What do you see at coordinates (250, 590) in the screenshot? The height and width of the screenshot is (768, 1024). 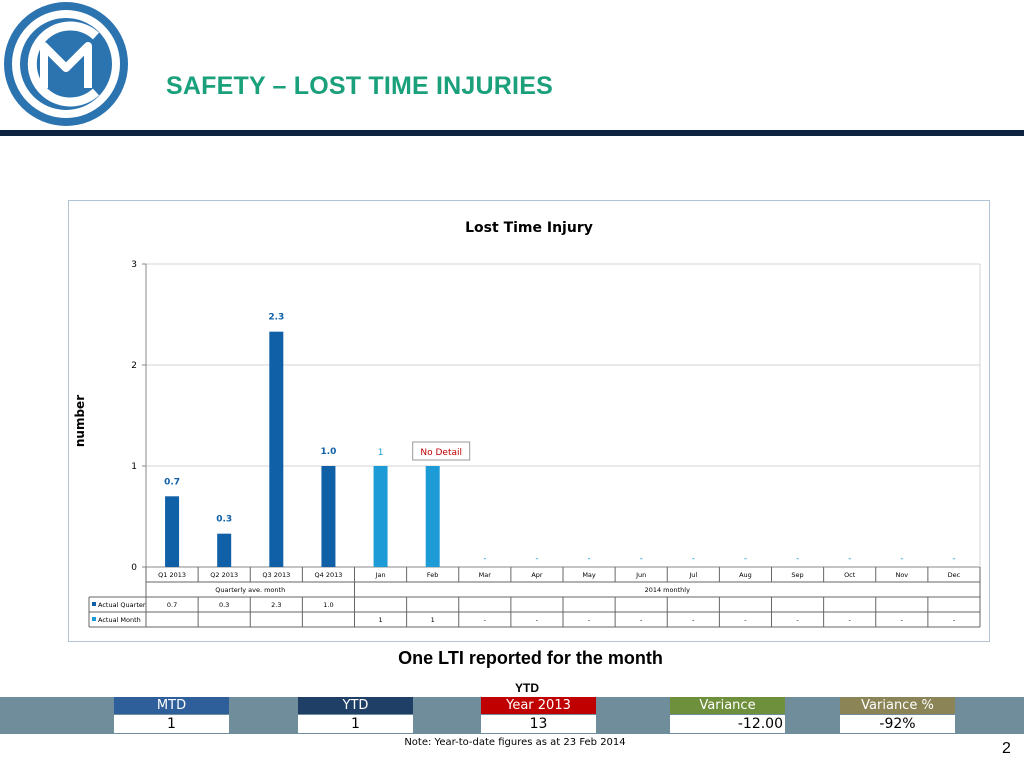 I see `x-group-label: Quarterly ave. month` at bounding box center [250, 590].